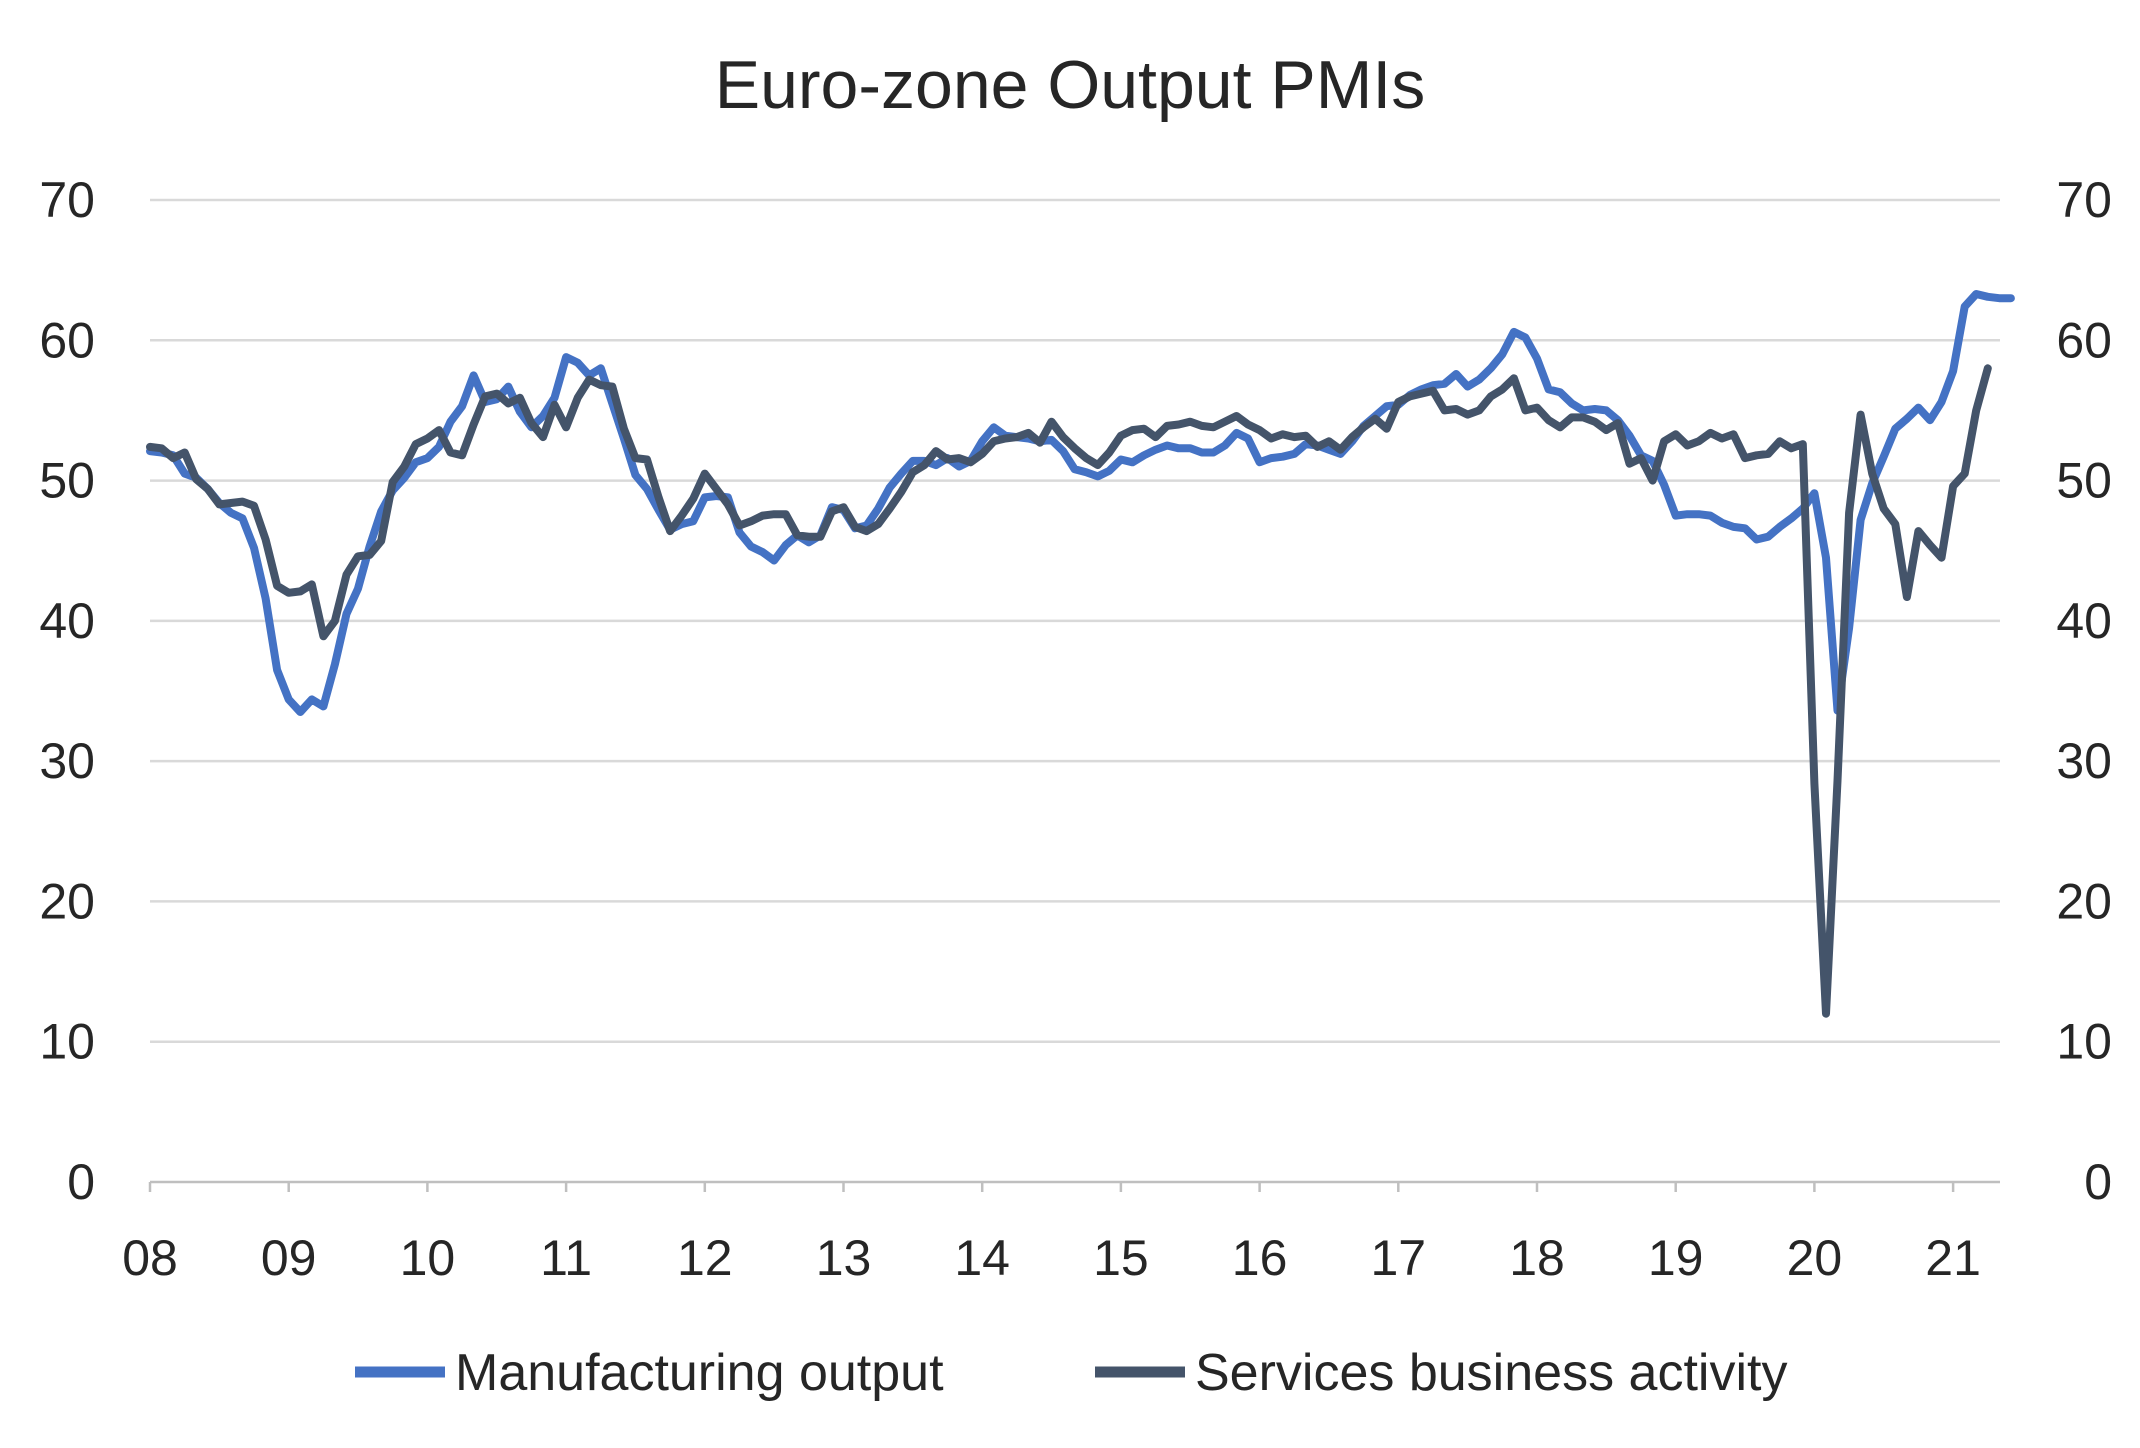 The image size is (2140, 1448). What do you see at coordinates (2098, 1182) in the screenshot?
I see `right-y-tick-label: 0` at bounding box center [2098, 1182].